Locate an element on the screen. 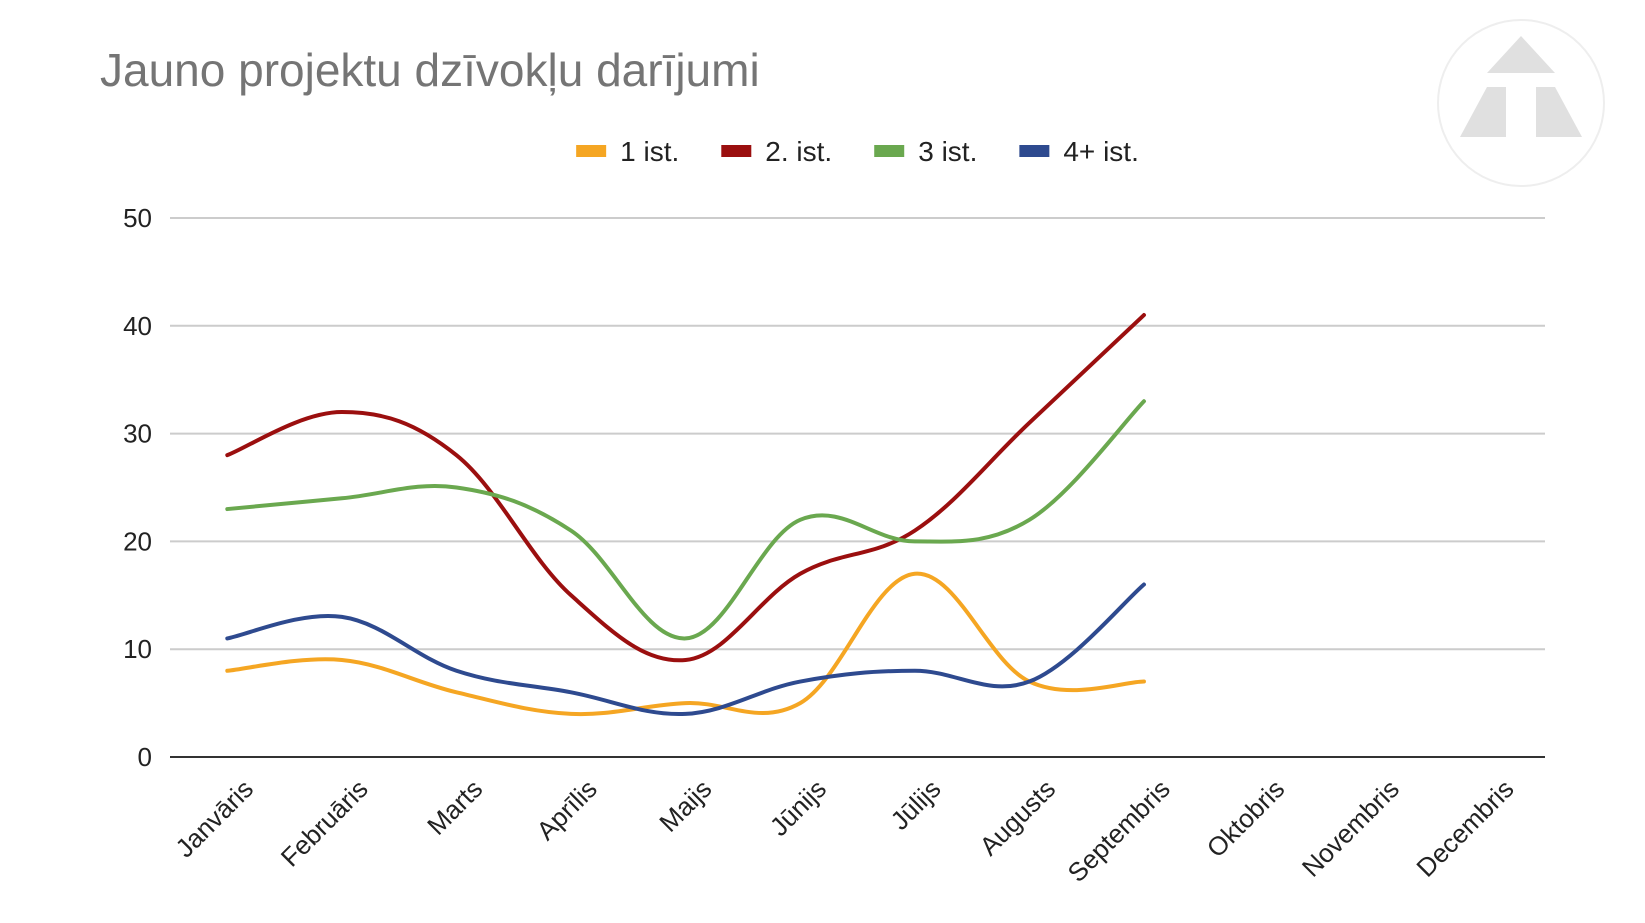  y-axis-ticks: 0 10 20 30 40 50 is located at coordinates (137, 487).